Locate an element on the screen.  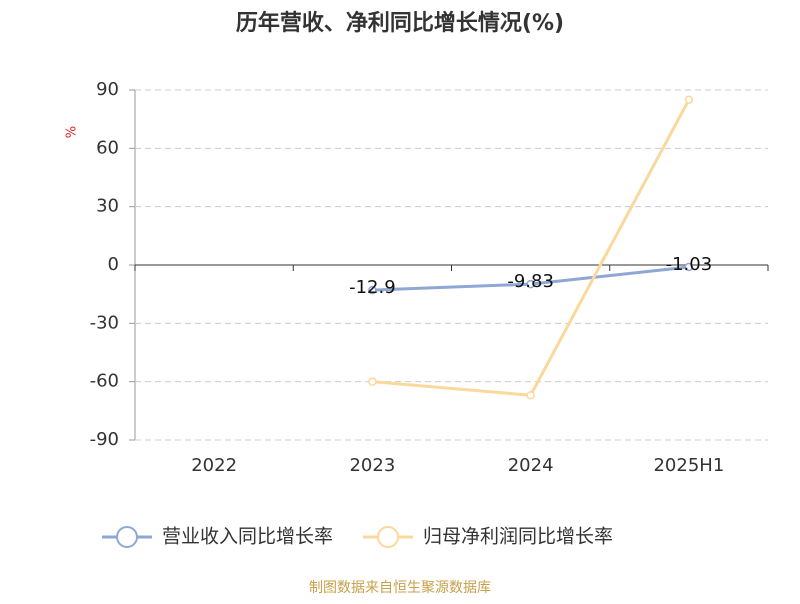
x-tick-label: 2023 is located at coordinates (372, 465).